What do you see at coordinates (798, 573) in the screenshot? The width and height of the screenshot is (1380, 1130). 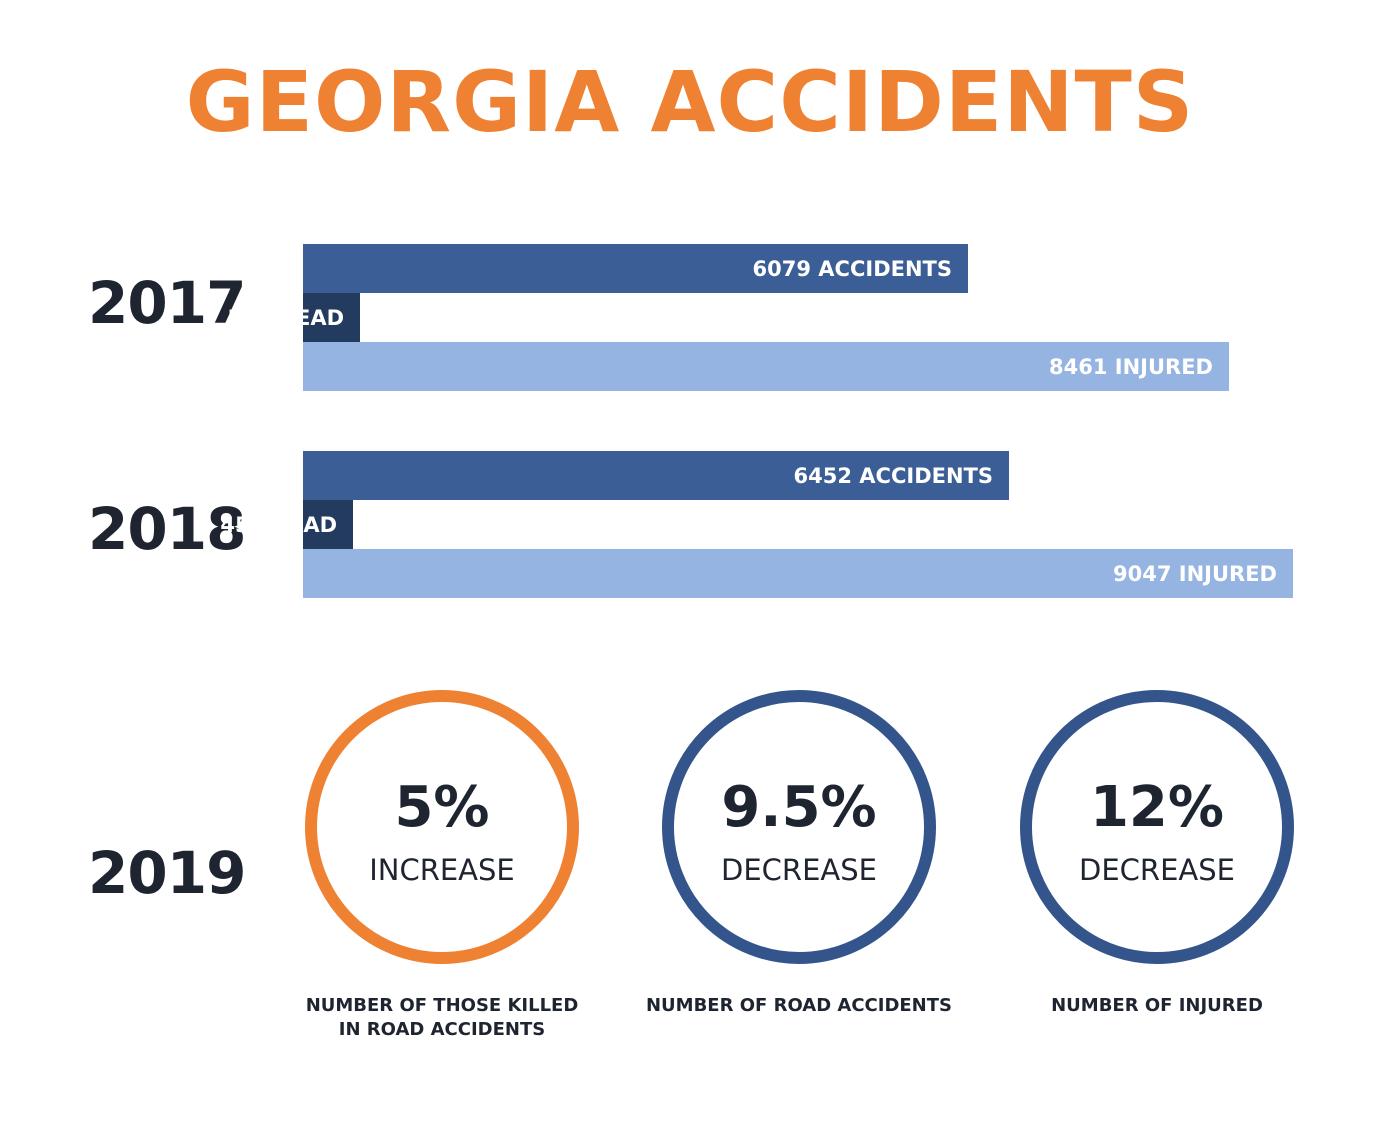 I see `bar-2018-injured: 9047 INJURED` at bounding box center [798, 573].